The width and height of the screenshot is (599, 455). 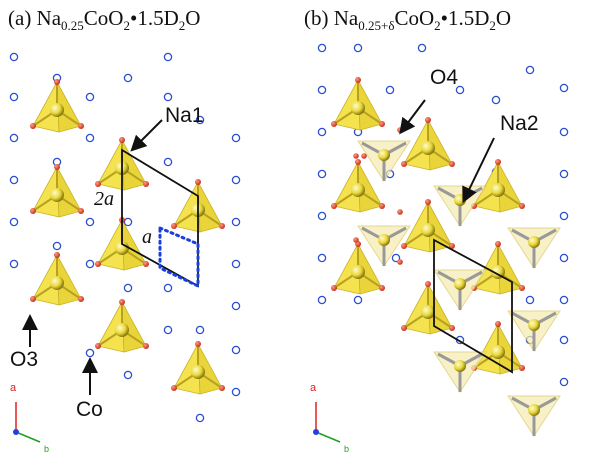 What do you see at coordinates (104, 199) in the screenshot?
I see `two-a-label: 2a` at bounding box center [104, 199].